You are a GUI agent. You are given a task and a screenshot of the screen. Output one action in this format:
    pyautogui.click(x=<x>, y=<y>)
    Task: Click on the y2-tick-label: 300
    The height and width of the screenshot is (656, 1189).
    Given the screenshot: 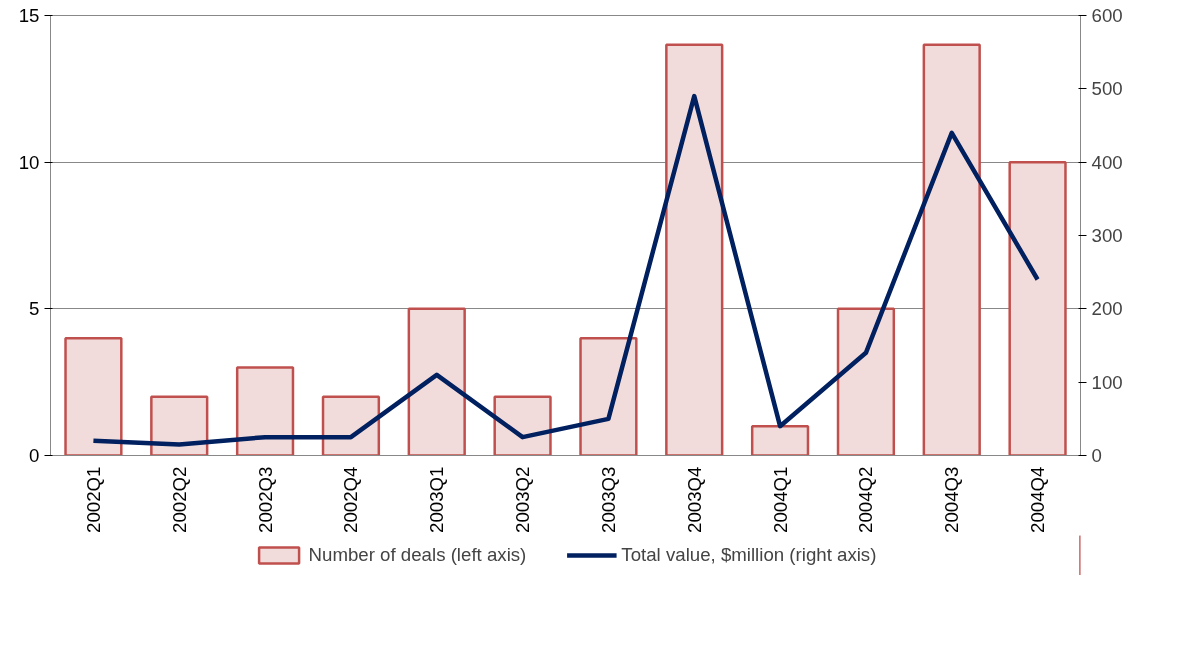 What is the action you would take?
    pyautogui.click(x=1107, y=235)
    